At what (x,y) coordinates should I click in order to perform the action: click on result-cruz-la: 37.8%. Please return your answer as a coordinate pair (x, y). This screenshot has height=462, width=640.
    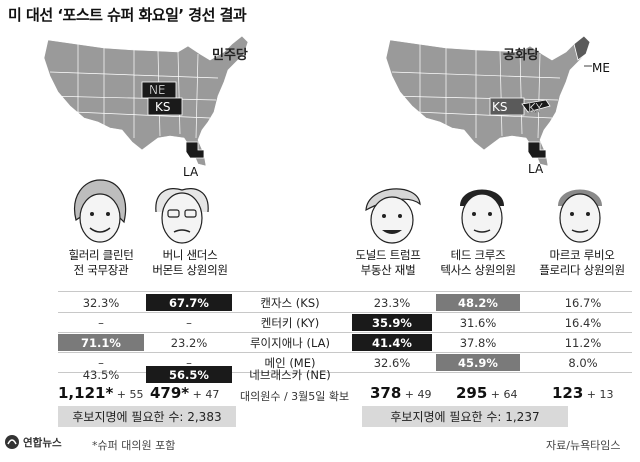
    Looking at the image, I should click on (478, 342).